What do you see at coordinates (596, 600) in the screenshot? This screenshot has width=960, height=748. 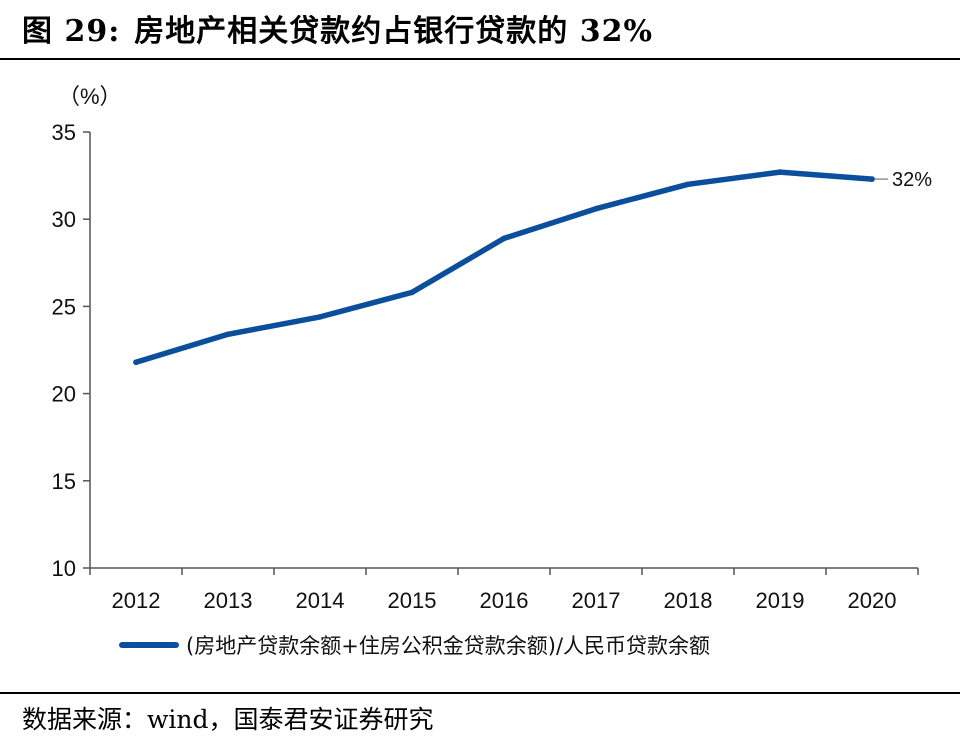 I see `x-tick-label: 2017` at bounding box center [596, 600].